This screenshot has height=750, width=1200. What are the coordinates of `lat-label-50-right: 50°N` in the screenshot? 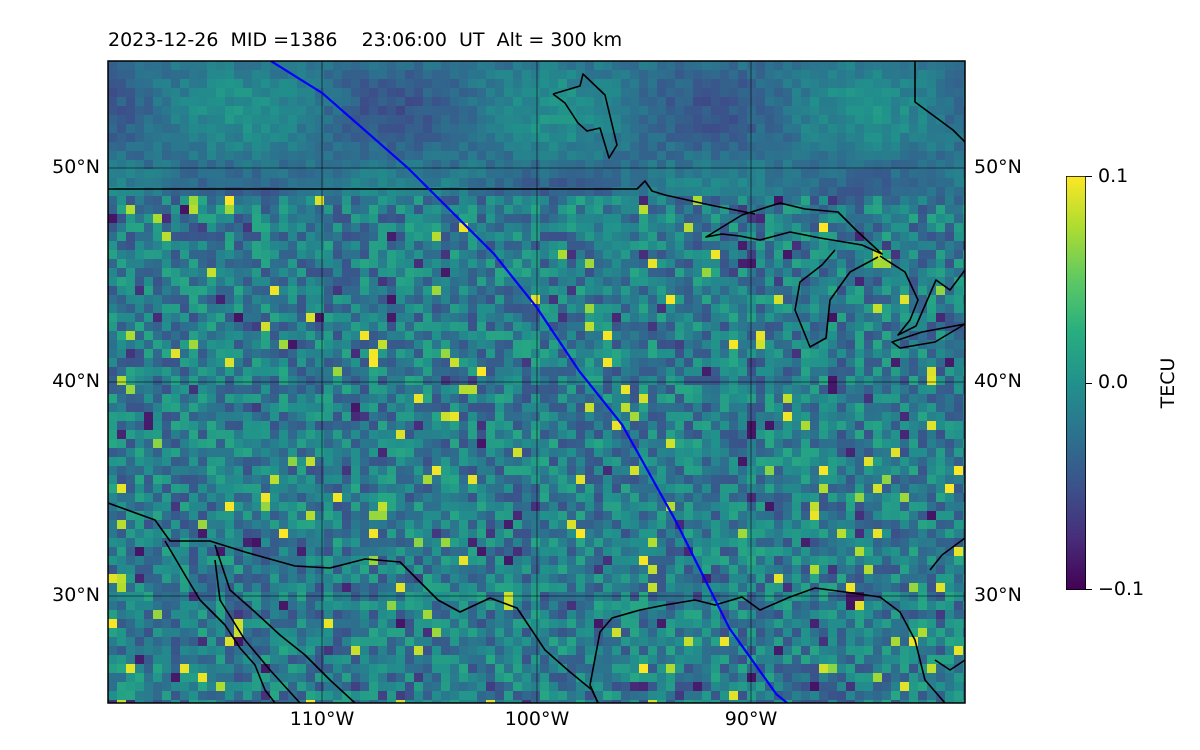 It's located at (998, 167).